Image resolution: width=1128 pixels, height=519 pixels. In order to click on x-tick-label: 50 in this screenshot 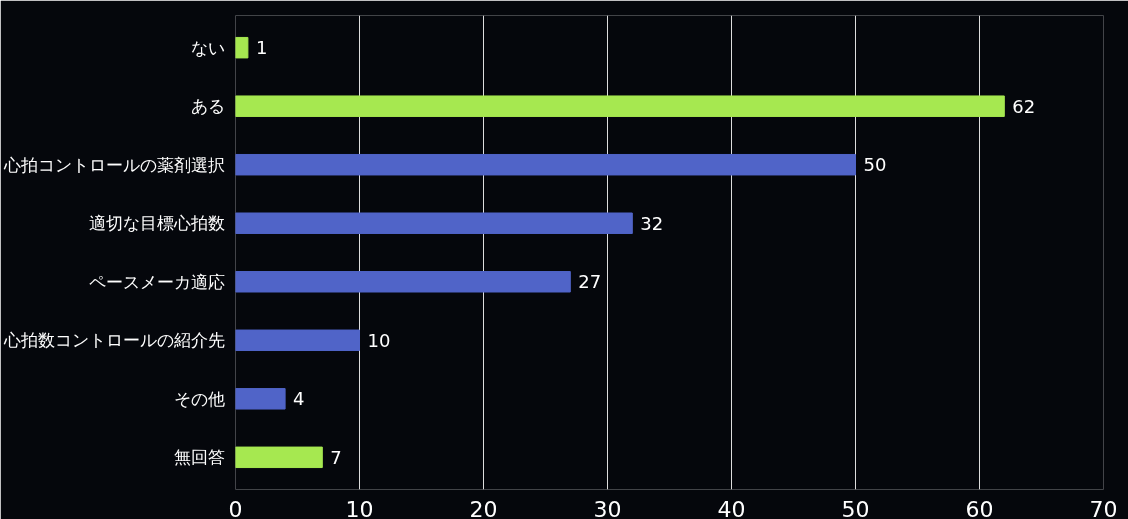, I will do `click(855, 507)`.